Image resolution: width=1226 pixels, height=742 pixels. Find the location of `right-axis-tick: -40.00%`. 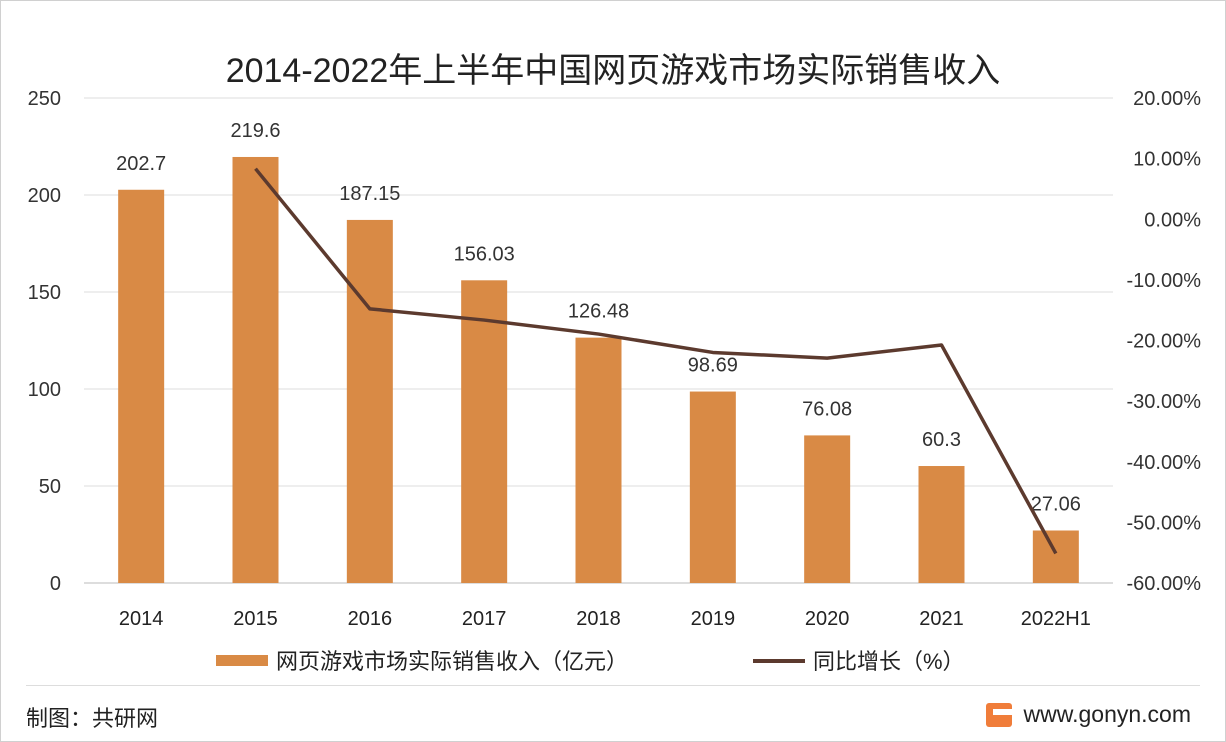

right-axis-tick: -40.00% is located at coordinates (1164, 463).